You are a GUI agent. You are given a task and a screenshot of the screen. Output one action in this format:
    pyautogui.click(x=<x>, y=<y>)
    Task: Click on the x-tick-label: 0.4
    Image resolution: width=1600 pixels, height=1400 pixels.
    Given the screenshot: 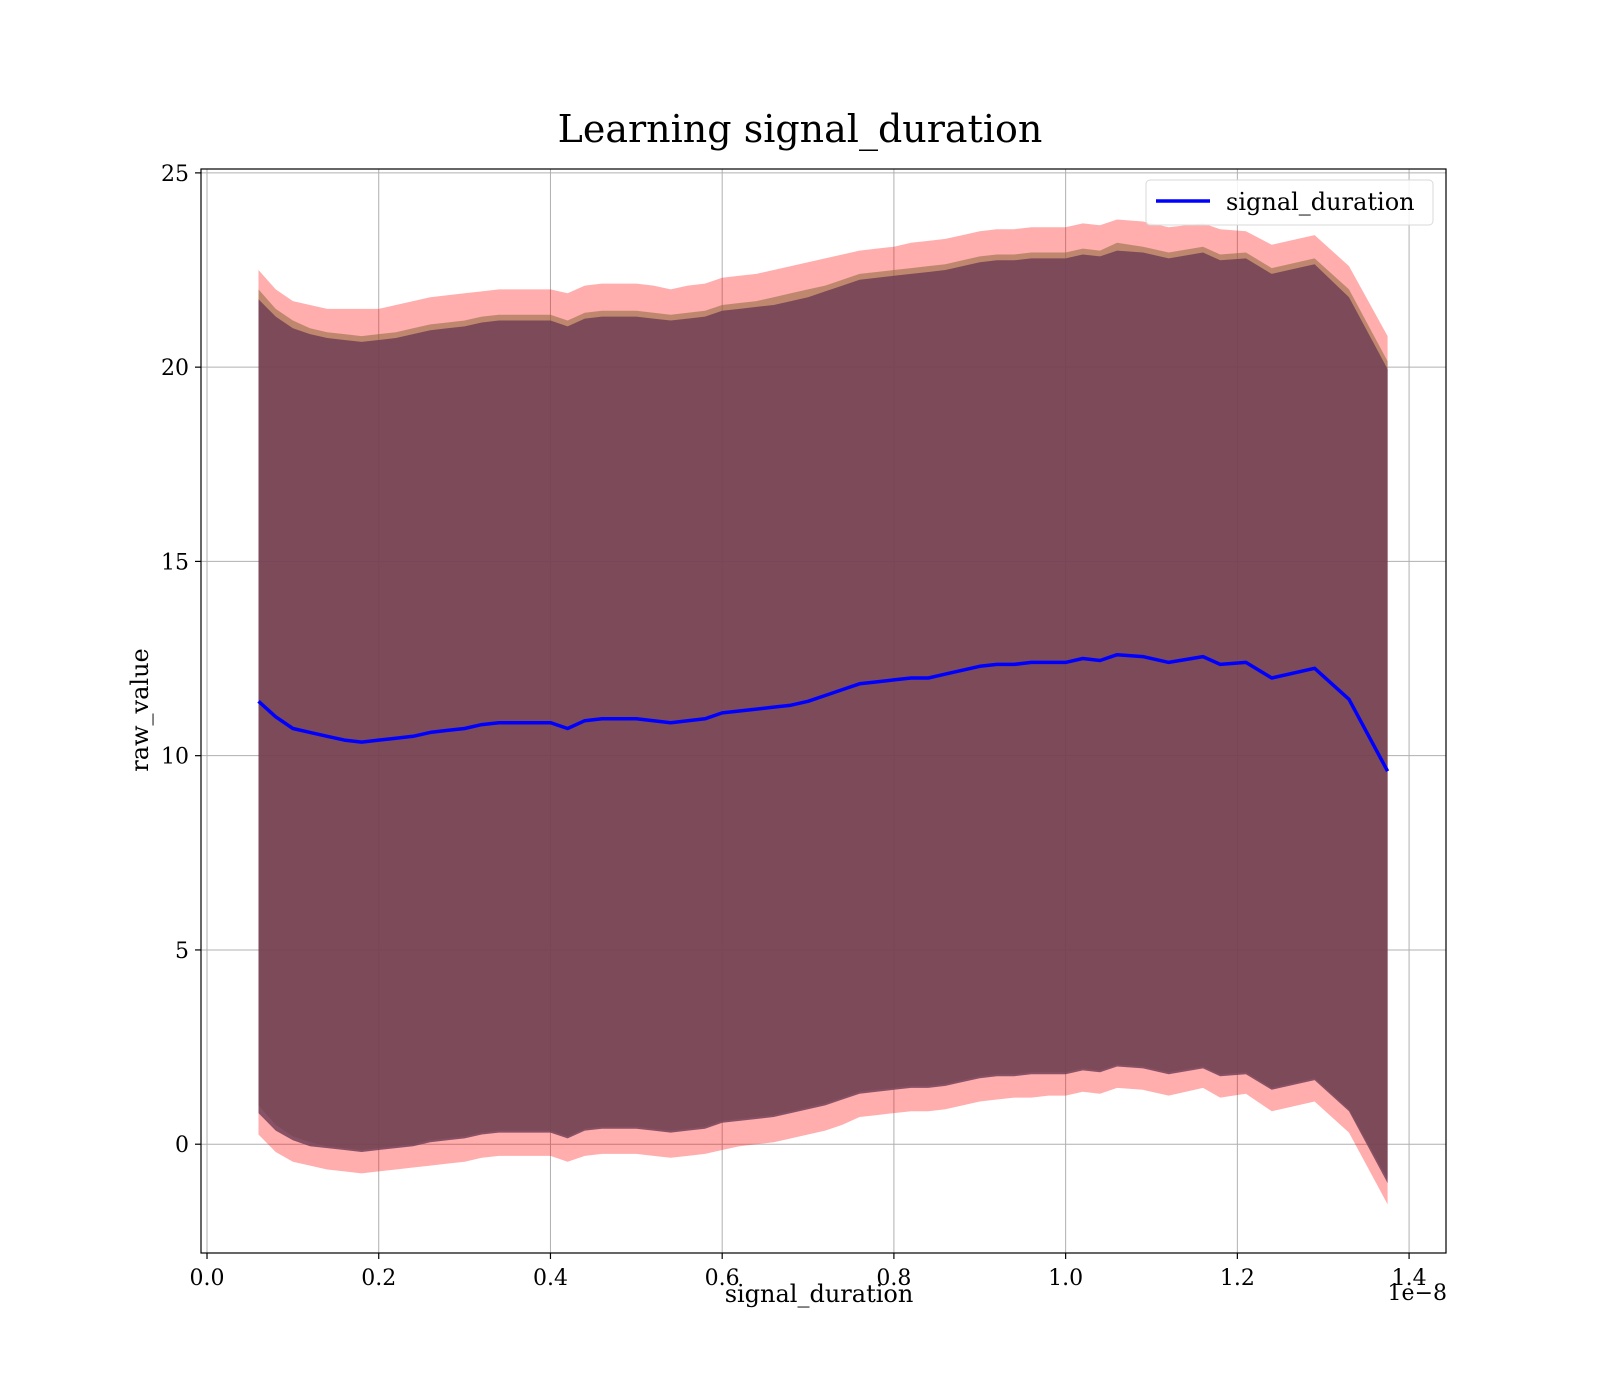 What is the action you would take?
    pyautogui.click(x=550, y=1278)
    